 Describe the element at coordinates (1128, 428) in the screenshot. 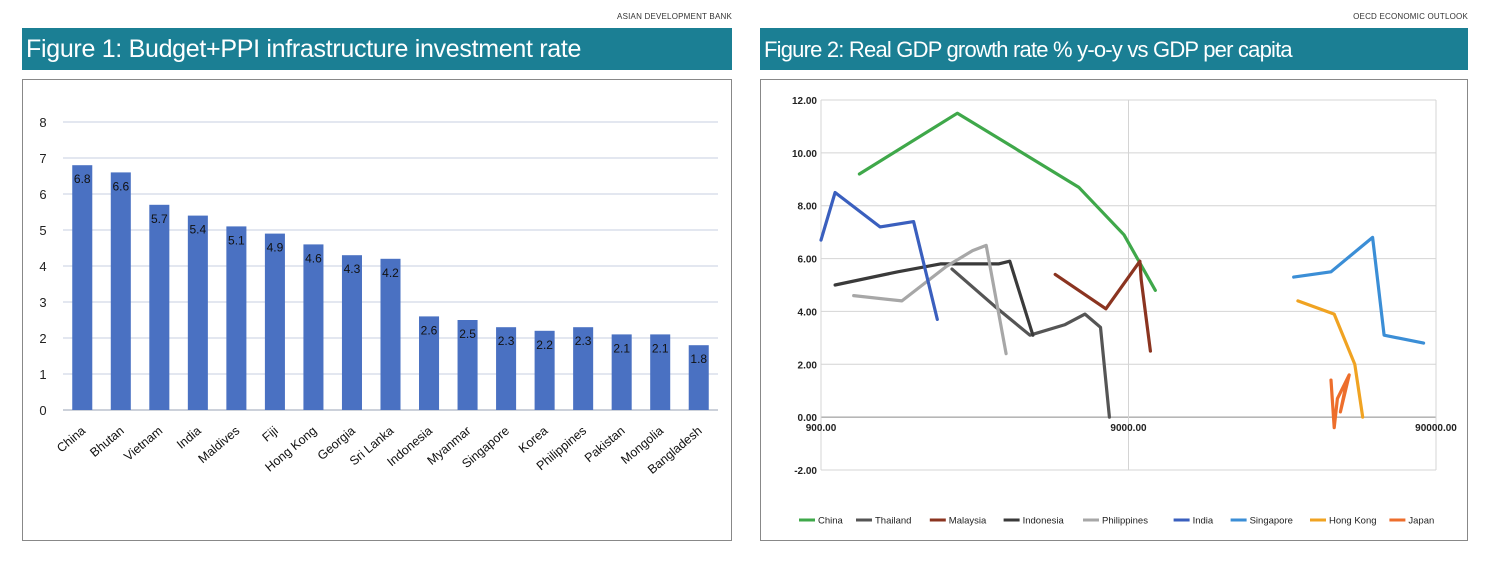

I see `x-tick-label: 9000.00` at that location.